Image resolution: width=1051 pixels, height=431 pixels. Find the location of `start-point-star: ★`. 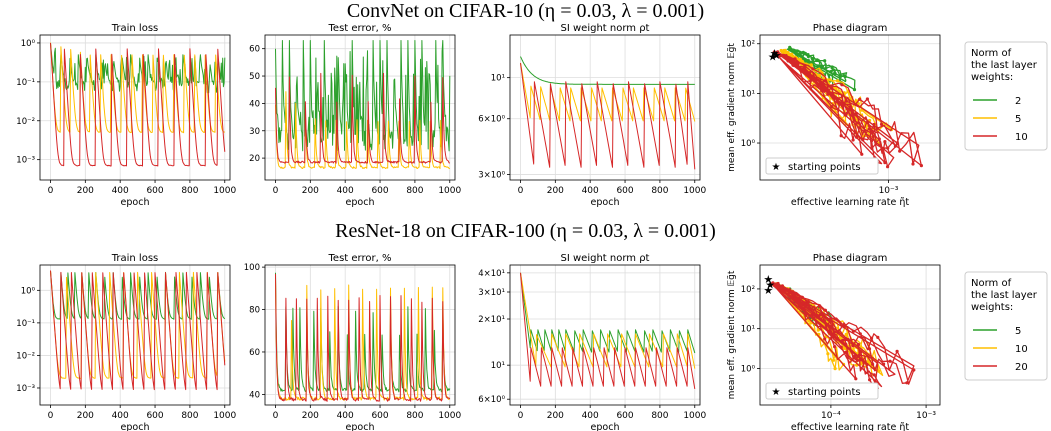

start-point-star: ★ is located at coordinates (773, 57).